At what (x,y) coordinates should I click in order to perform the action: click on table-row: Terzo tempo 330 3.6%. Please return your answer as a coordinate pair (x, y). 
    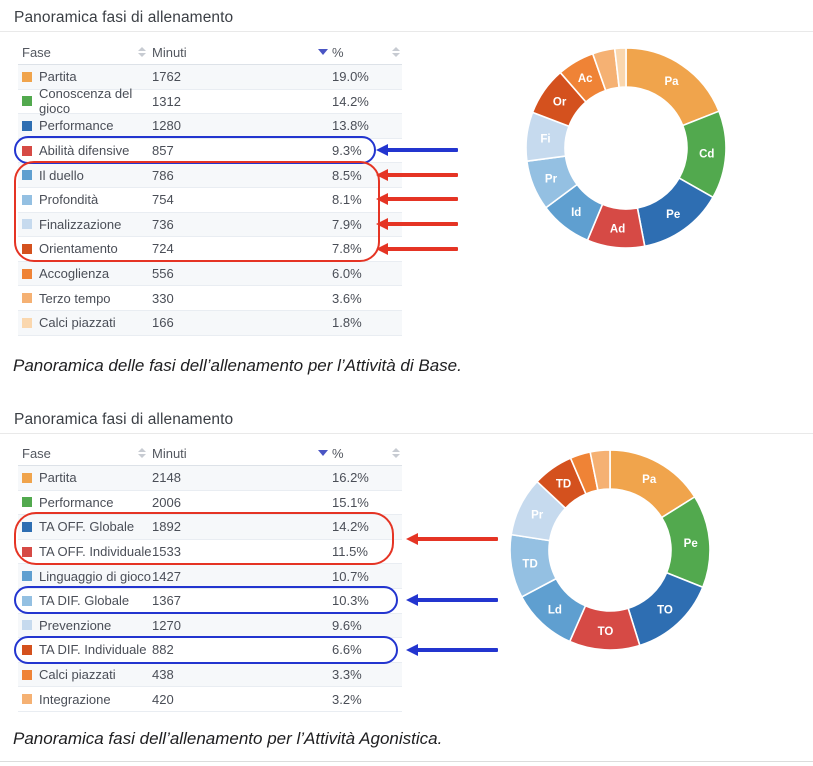
    Looking at the image, I should click on (210, 298).